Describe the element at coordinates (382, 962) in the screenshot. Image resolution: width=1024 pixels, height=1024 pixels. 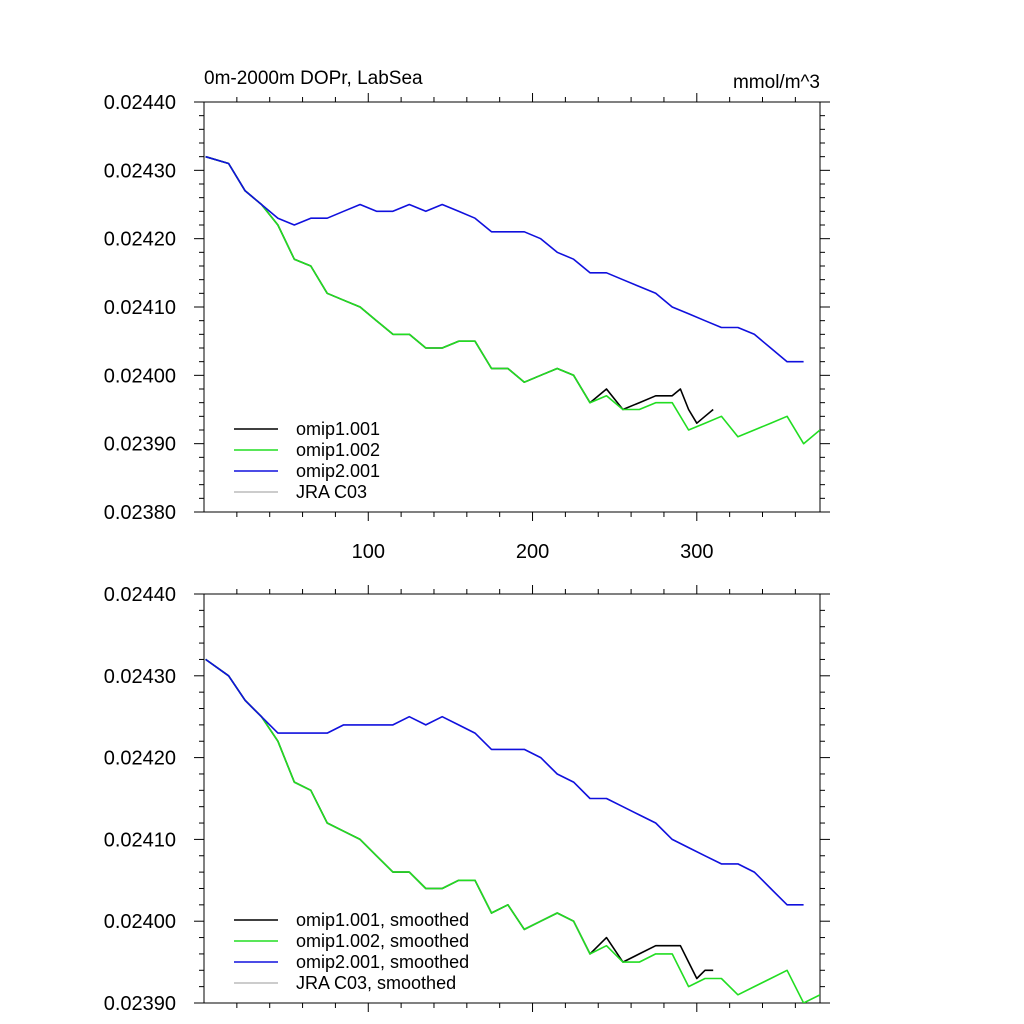
I see `legend-label: omip2.001, smoothed` at that location.